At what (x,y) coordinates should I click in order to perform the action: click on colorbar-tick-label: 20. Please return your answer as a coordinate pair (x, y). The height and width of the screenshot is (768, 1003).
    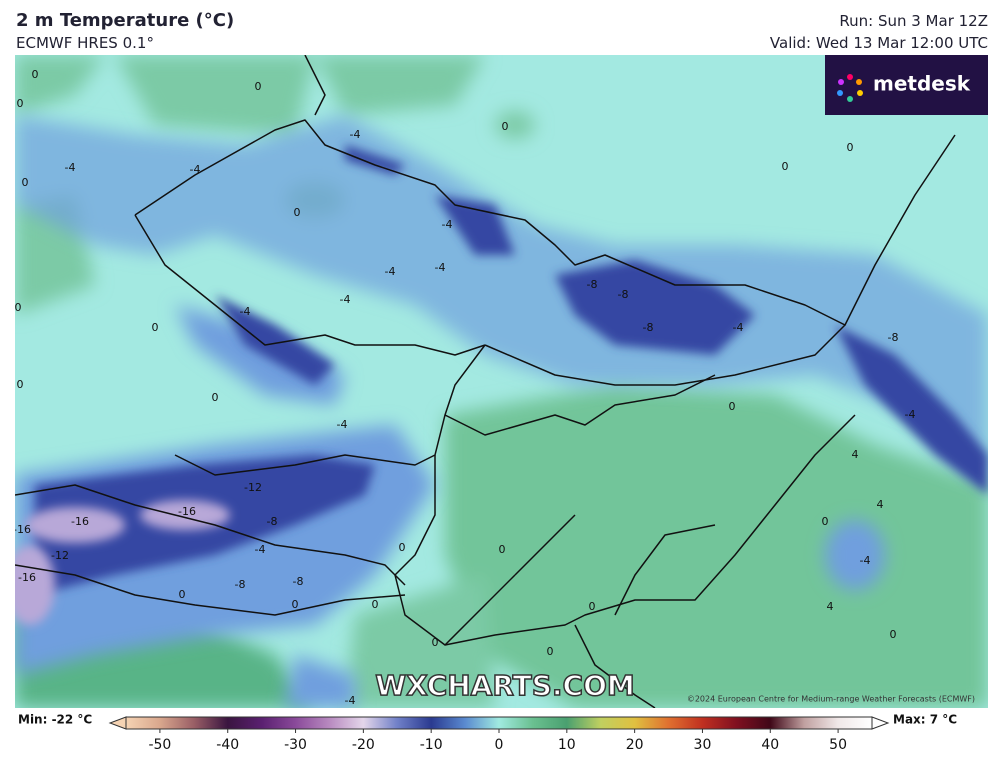
    Looking at the image, I should click on (635, 745).